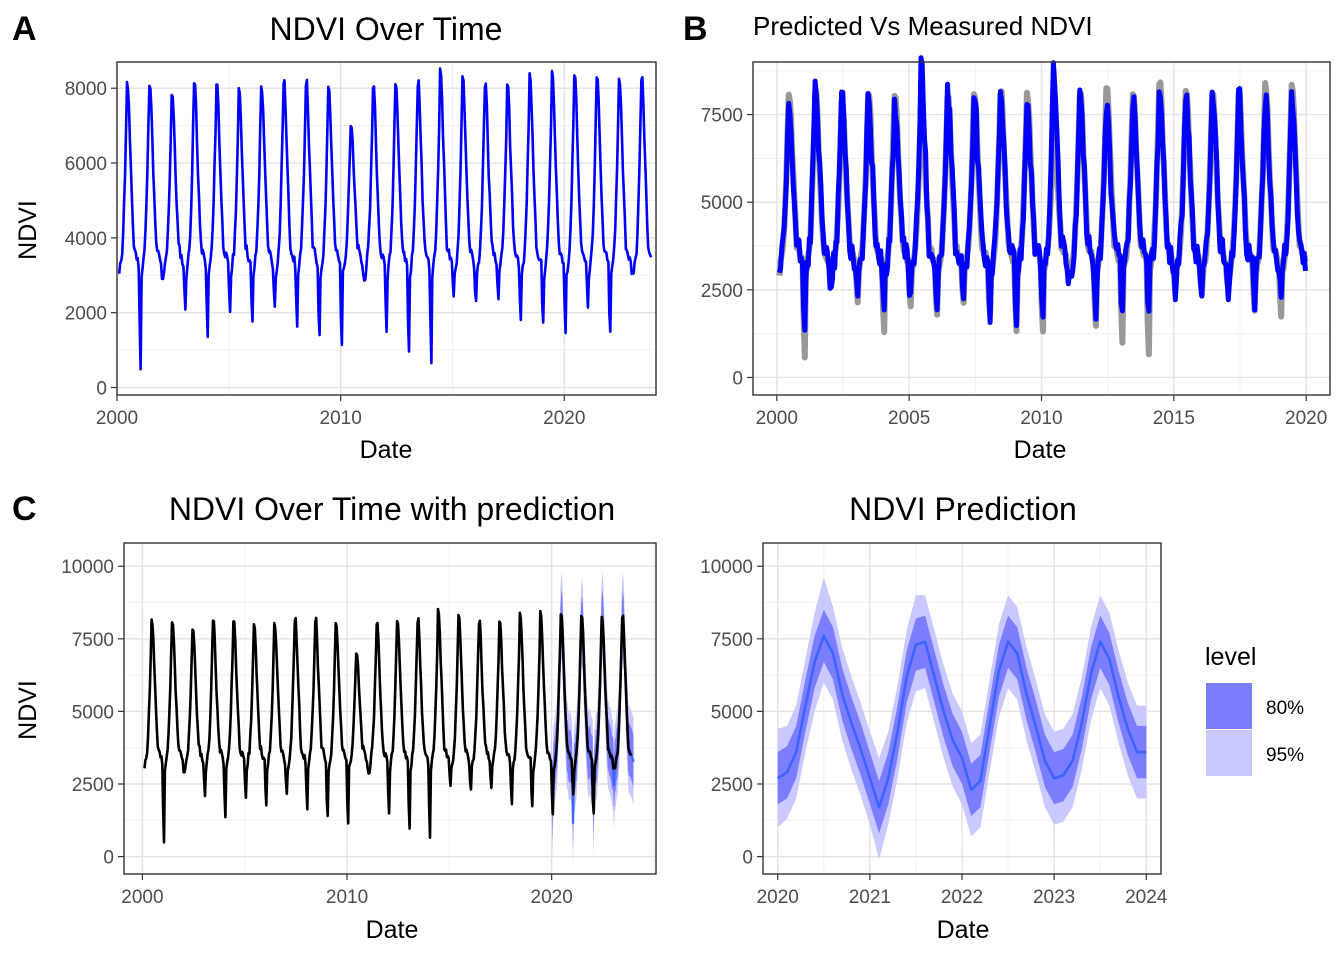 This screenshot has width=1344, height=960. What do you see at coordinates (1041, 418) in the screenshot?
I see `panel-b-xtick-label: 2010` at bounding box center [1041, 418].